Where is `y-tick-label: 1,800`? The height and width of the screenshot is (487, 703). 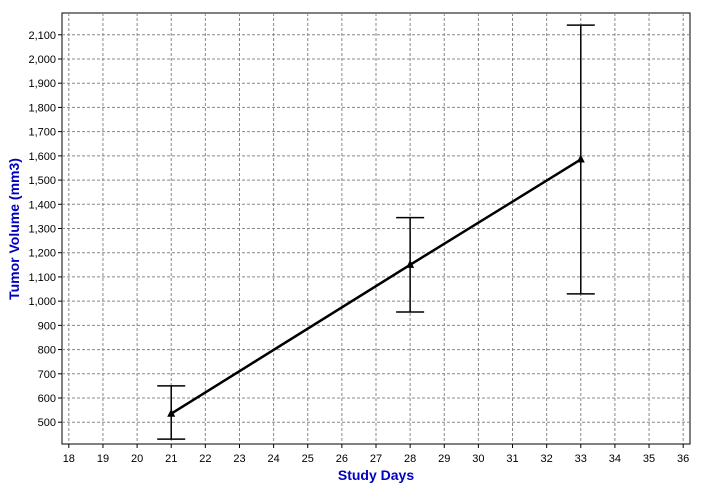 y-tick-label: 1,800 is located at coordinates (42, 108).